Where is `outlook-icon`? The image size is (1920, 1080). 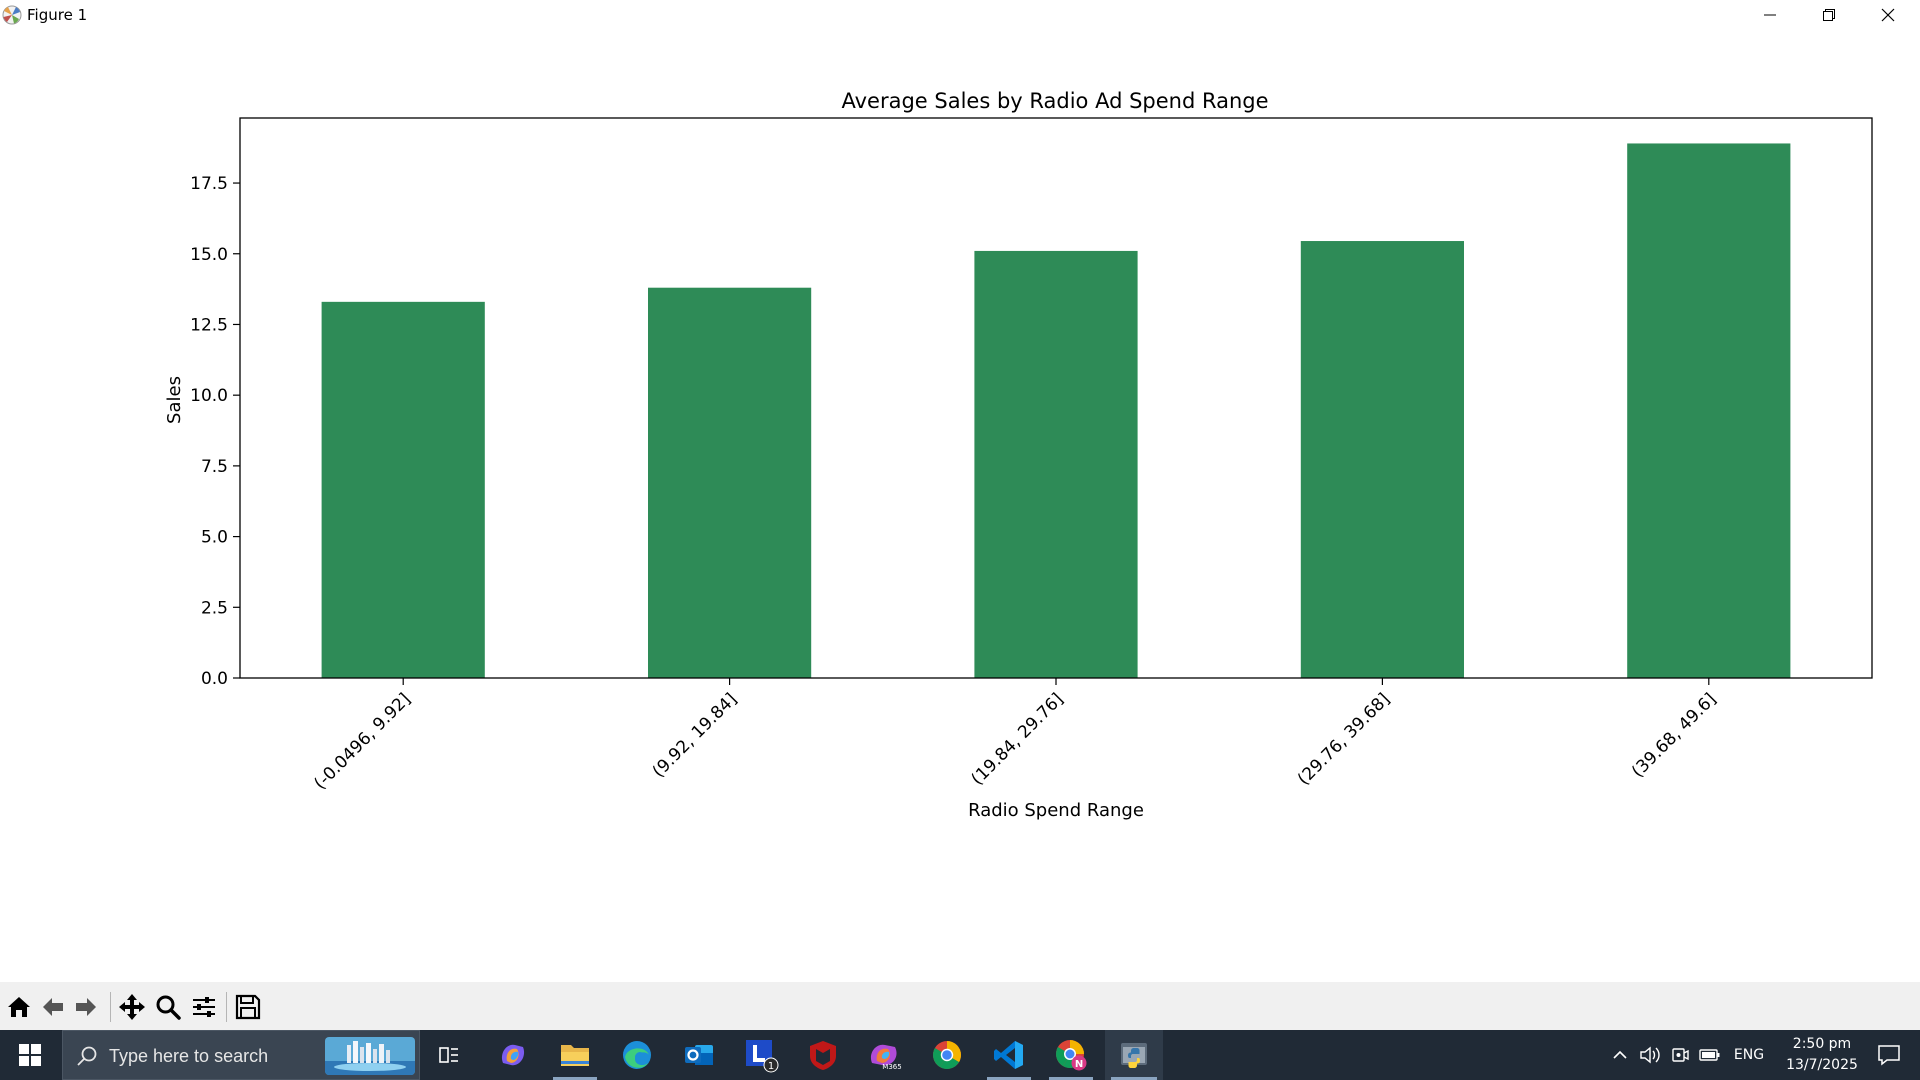
outlook-icon is located at coordinates (699, 1055).